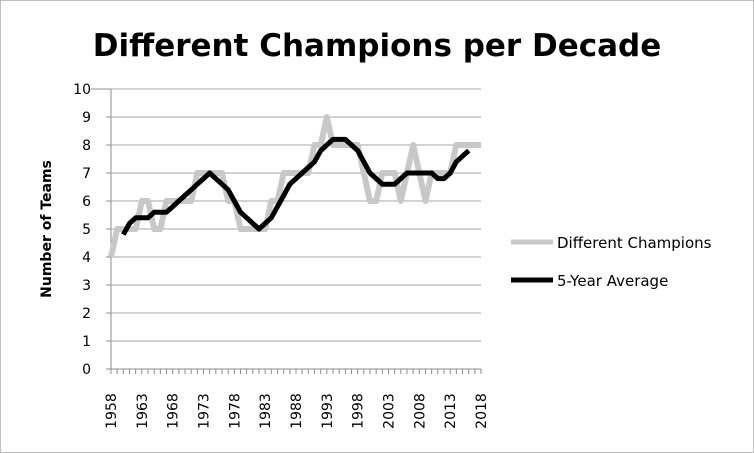 This screenshot has height=453, width=754. I want to click on x-tick-label: 1998, so click(359, 411).